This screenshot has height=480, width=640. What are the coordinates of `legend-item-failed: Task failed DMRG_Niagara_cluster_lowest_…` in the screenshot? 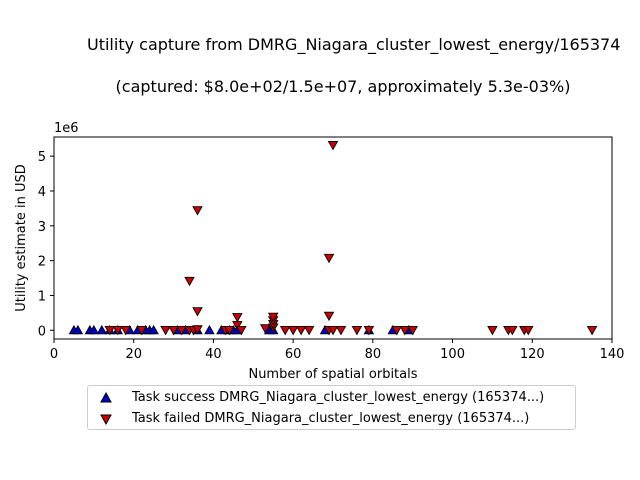 It's located at (331, 419).